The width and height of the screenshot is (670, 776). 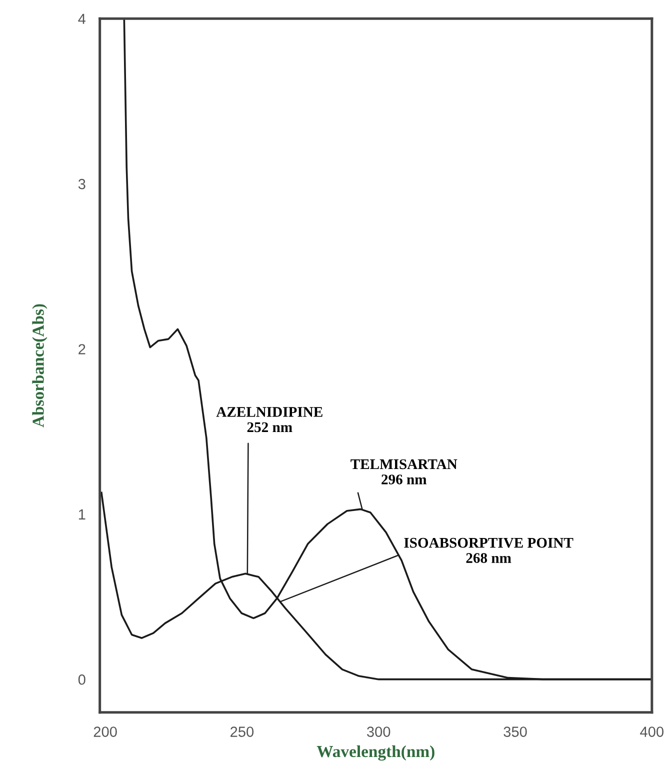 What do you see at coordinates (82, 514) in the screenshot?
I see `y-tick-label: 1` at bounding box center [82, 514].